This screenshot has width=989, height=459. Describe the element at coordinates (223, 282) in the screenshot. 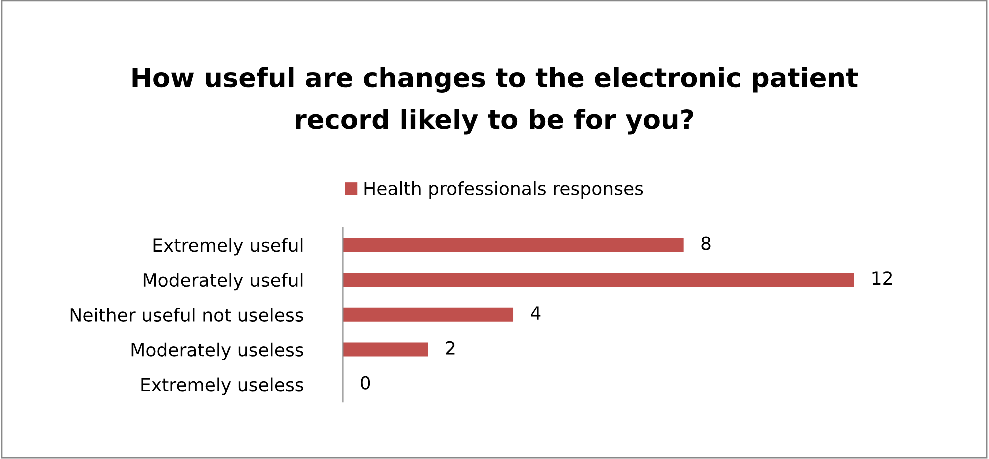

I see `y-tick-label: Moderately useful` at that location.